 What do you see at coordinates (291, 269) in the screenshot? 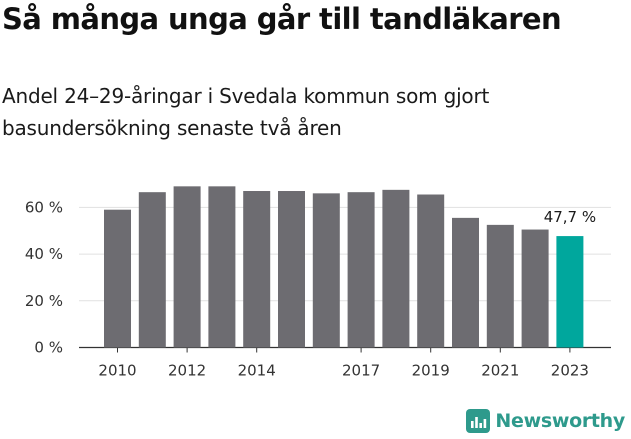
I see `bar-2015` at bounding box center [291, 269].